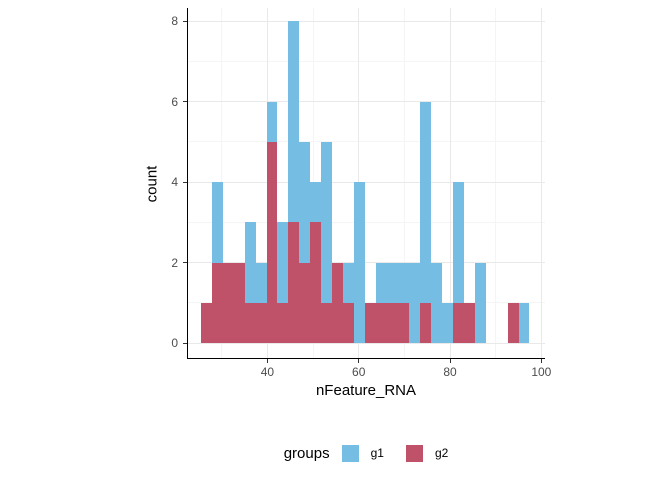 Image resolution: width=672 pixels, height=480 pixels. What do you see at coordinates (366, 390) in the screenshot?
I see `x-axis-title: nFeature_RNA` at bounding box center [366, 390].